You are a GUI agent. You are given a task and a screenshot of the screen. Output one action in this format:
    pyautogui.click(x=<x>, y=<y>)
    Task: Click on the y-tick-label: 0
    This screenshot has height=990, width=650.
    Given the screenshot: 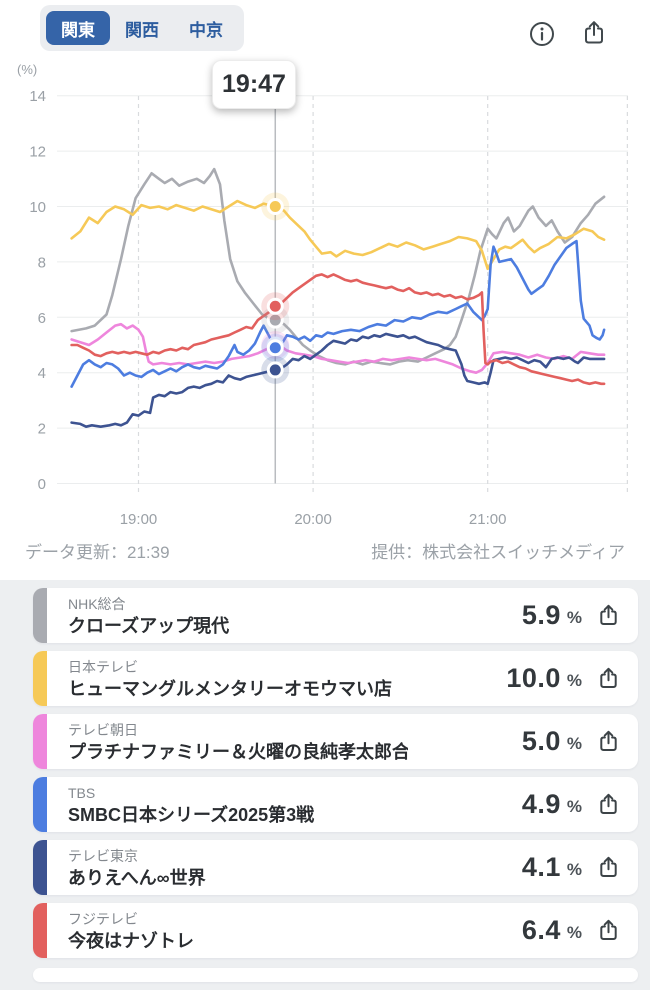 What is the action you would take?
    pyautogui.click(x=42, y=484)
    